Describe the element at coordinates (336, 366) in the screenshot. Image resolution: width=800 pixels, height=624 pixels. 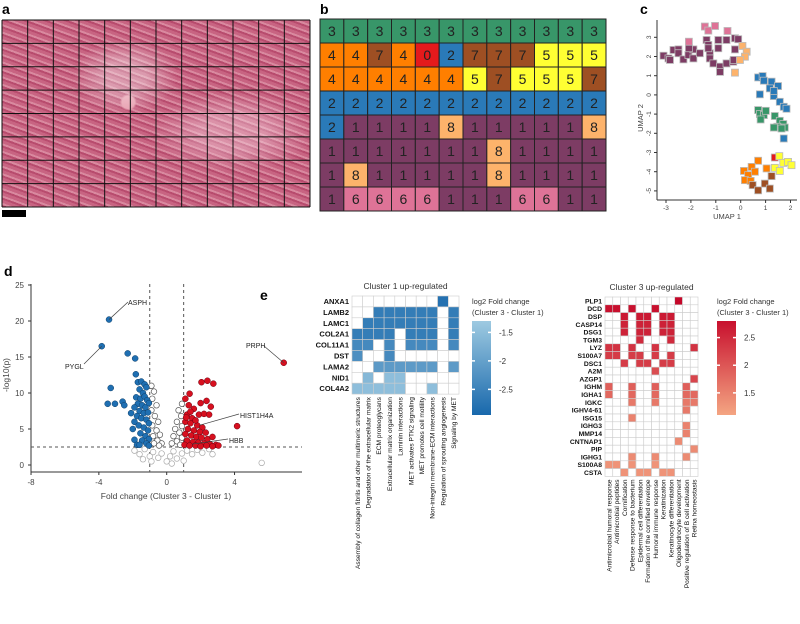
I see `heatmap-row-label: LAMA2` at that location.